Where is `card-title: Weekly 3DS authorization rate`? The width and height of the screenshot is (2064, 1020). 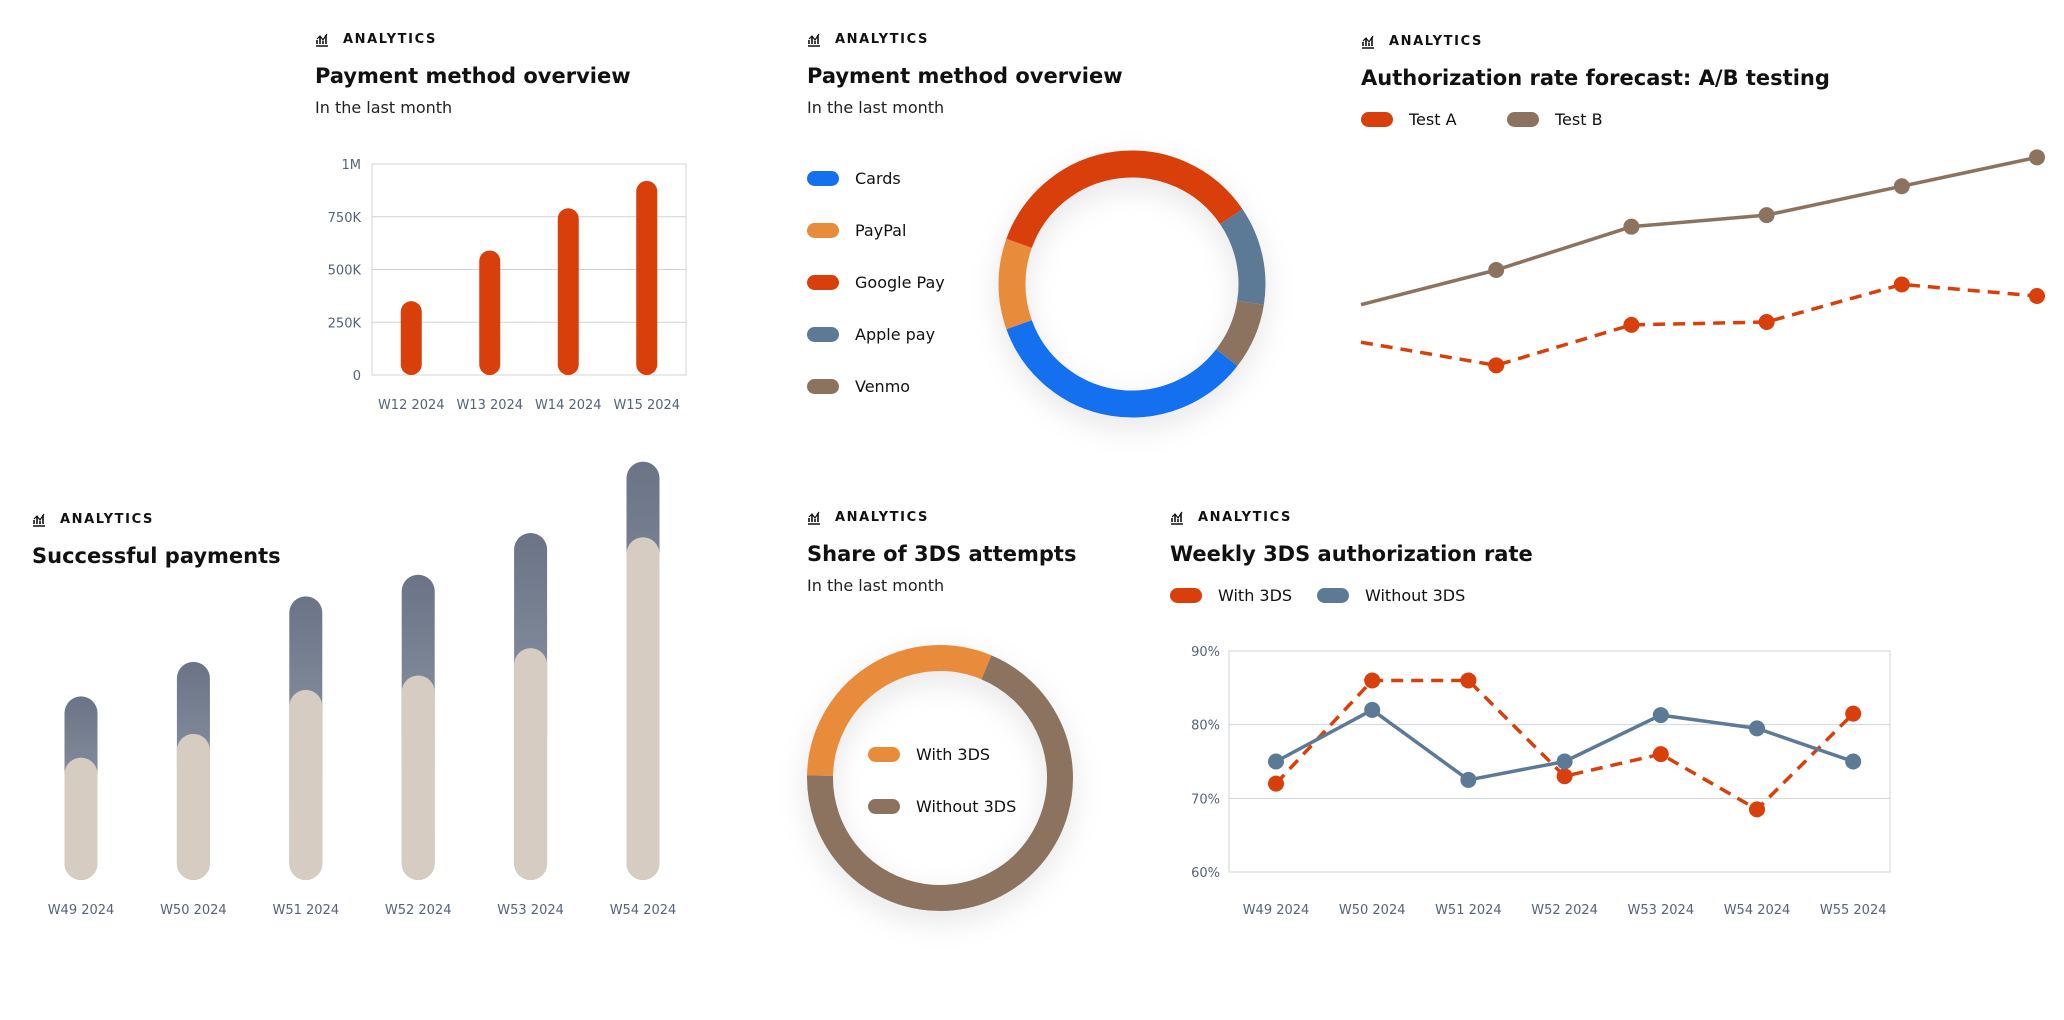
card-title: Weekly 3DS authorization rate is located at coordinates (1351, 554).